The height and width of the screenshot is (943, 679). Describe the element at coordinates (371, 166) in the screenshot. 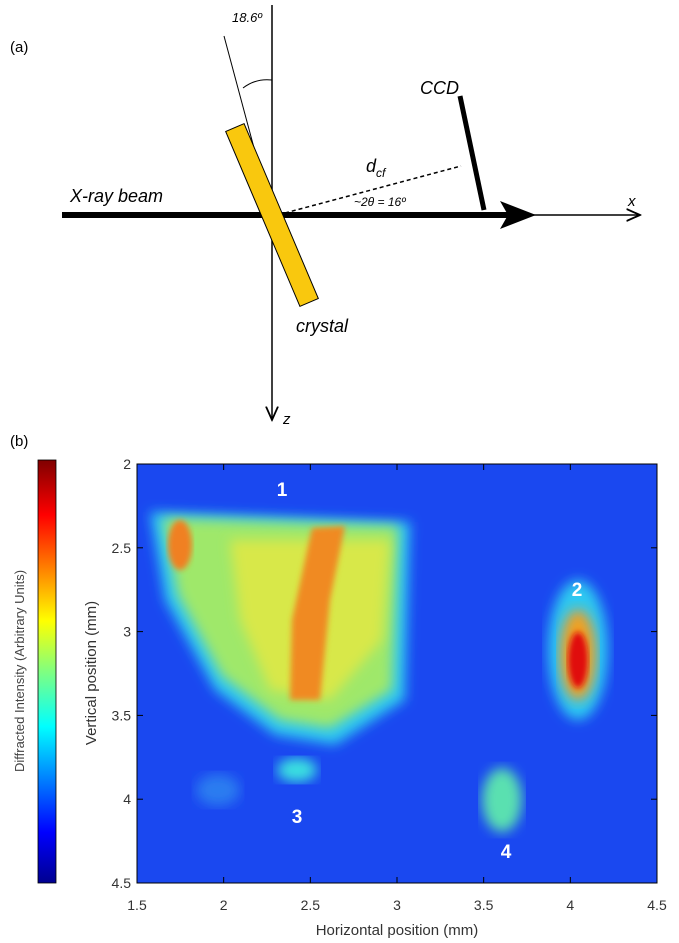

I see `distance-symbol: d` at that location.